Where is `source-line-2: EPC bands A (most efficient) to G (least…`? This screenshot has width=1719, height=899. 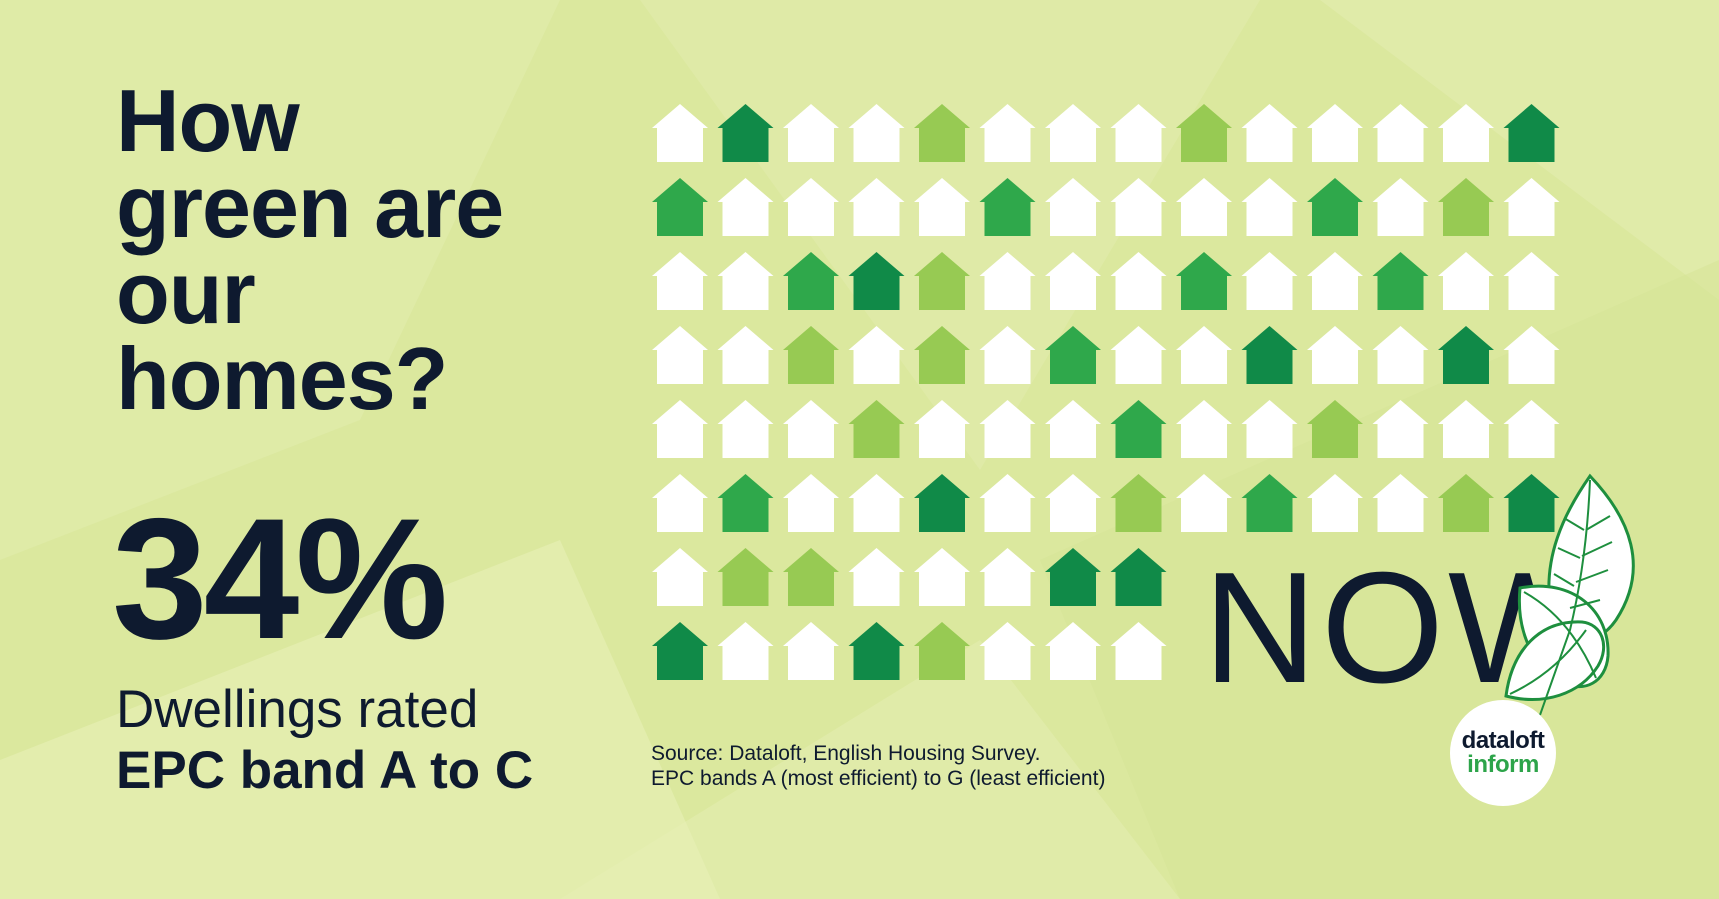 source-line-2: EPC bands A (most efficient) to G (least… is located at coordinates (878, 778).